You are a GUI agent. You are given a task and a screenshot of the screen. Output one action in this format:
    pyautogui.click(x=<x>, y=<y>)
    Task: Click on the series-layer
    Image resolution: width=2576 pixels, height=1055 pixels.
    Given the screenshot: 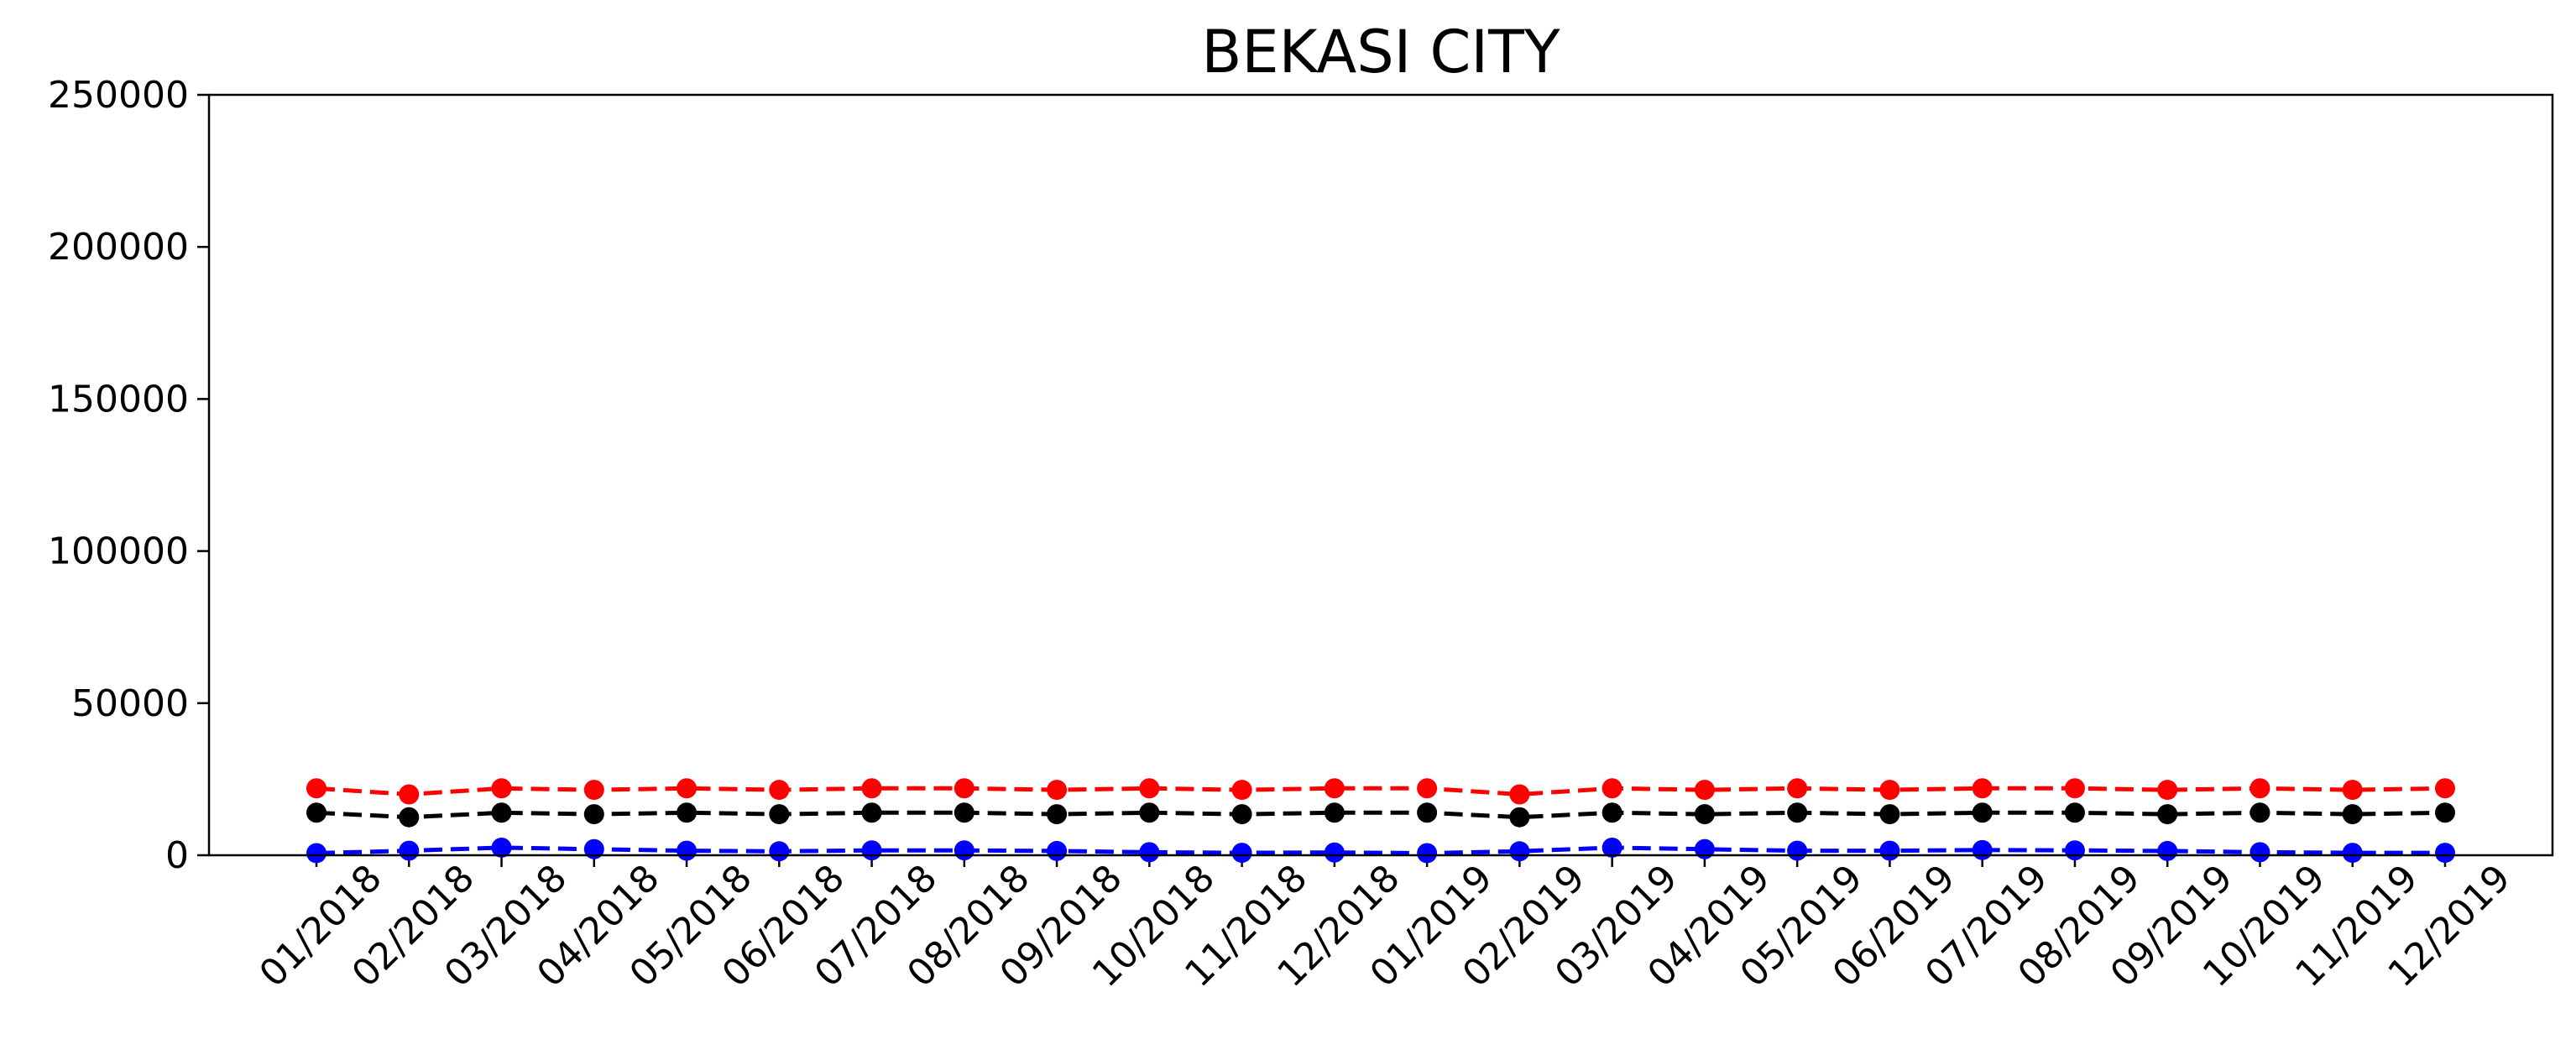 What is the action you would take?
    pyautogui.click(x=1380, y=821)
    